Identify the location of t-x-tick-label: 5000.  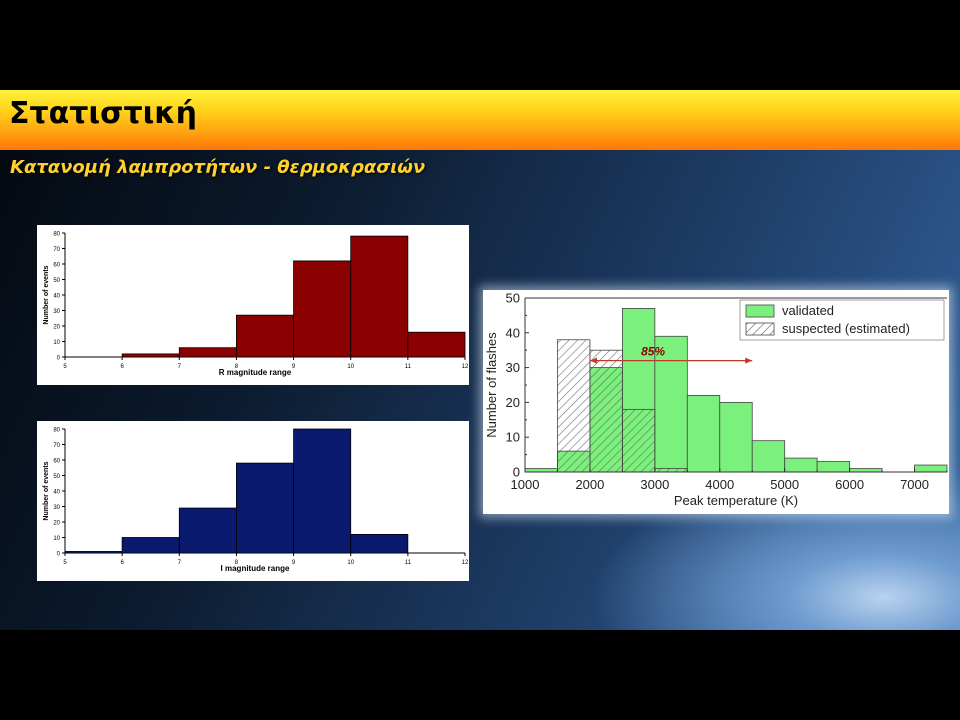
(784, 484).